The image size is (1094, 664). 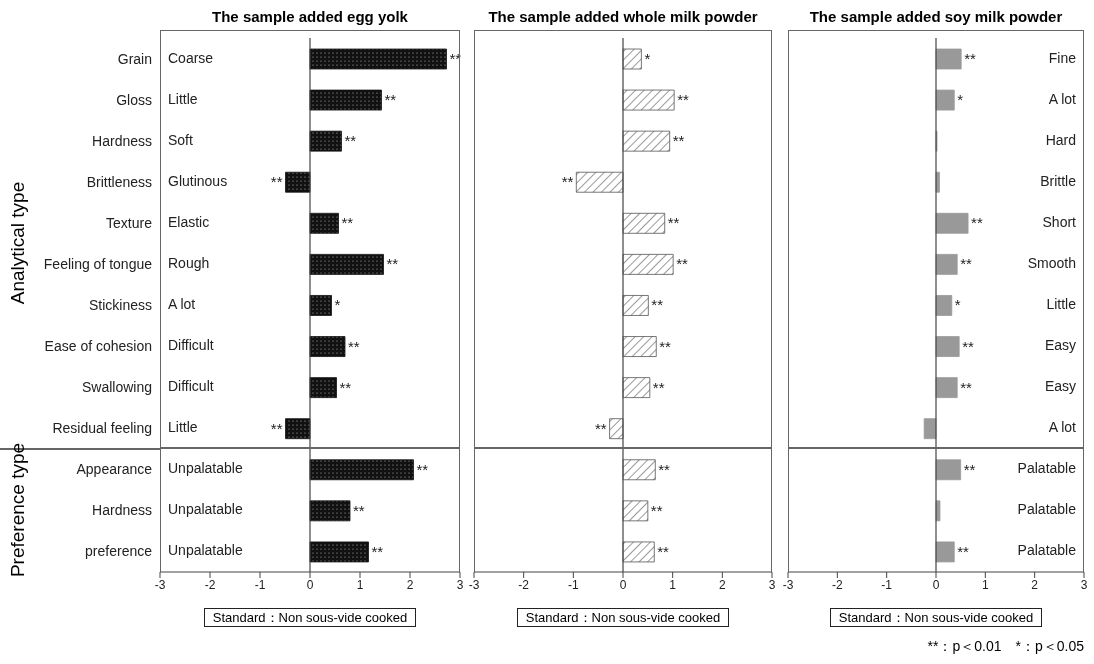 What do you see at coordinates (189, 221) in the screenshot?
I see `annotation: Elastic` at bounding box center [189, 221].